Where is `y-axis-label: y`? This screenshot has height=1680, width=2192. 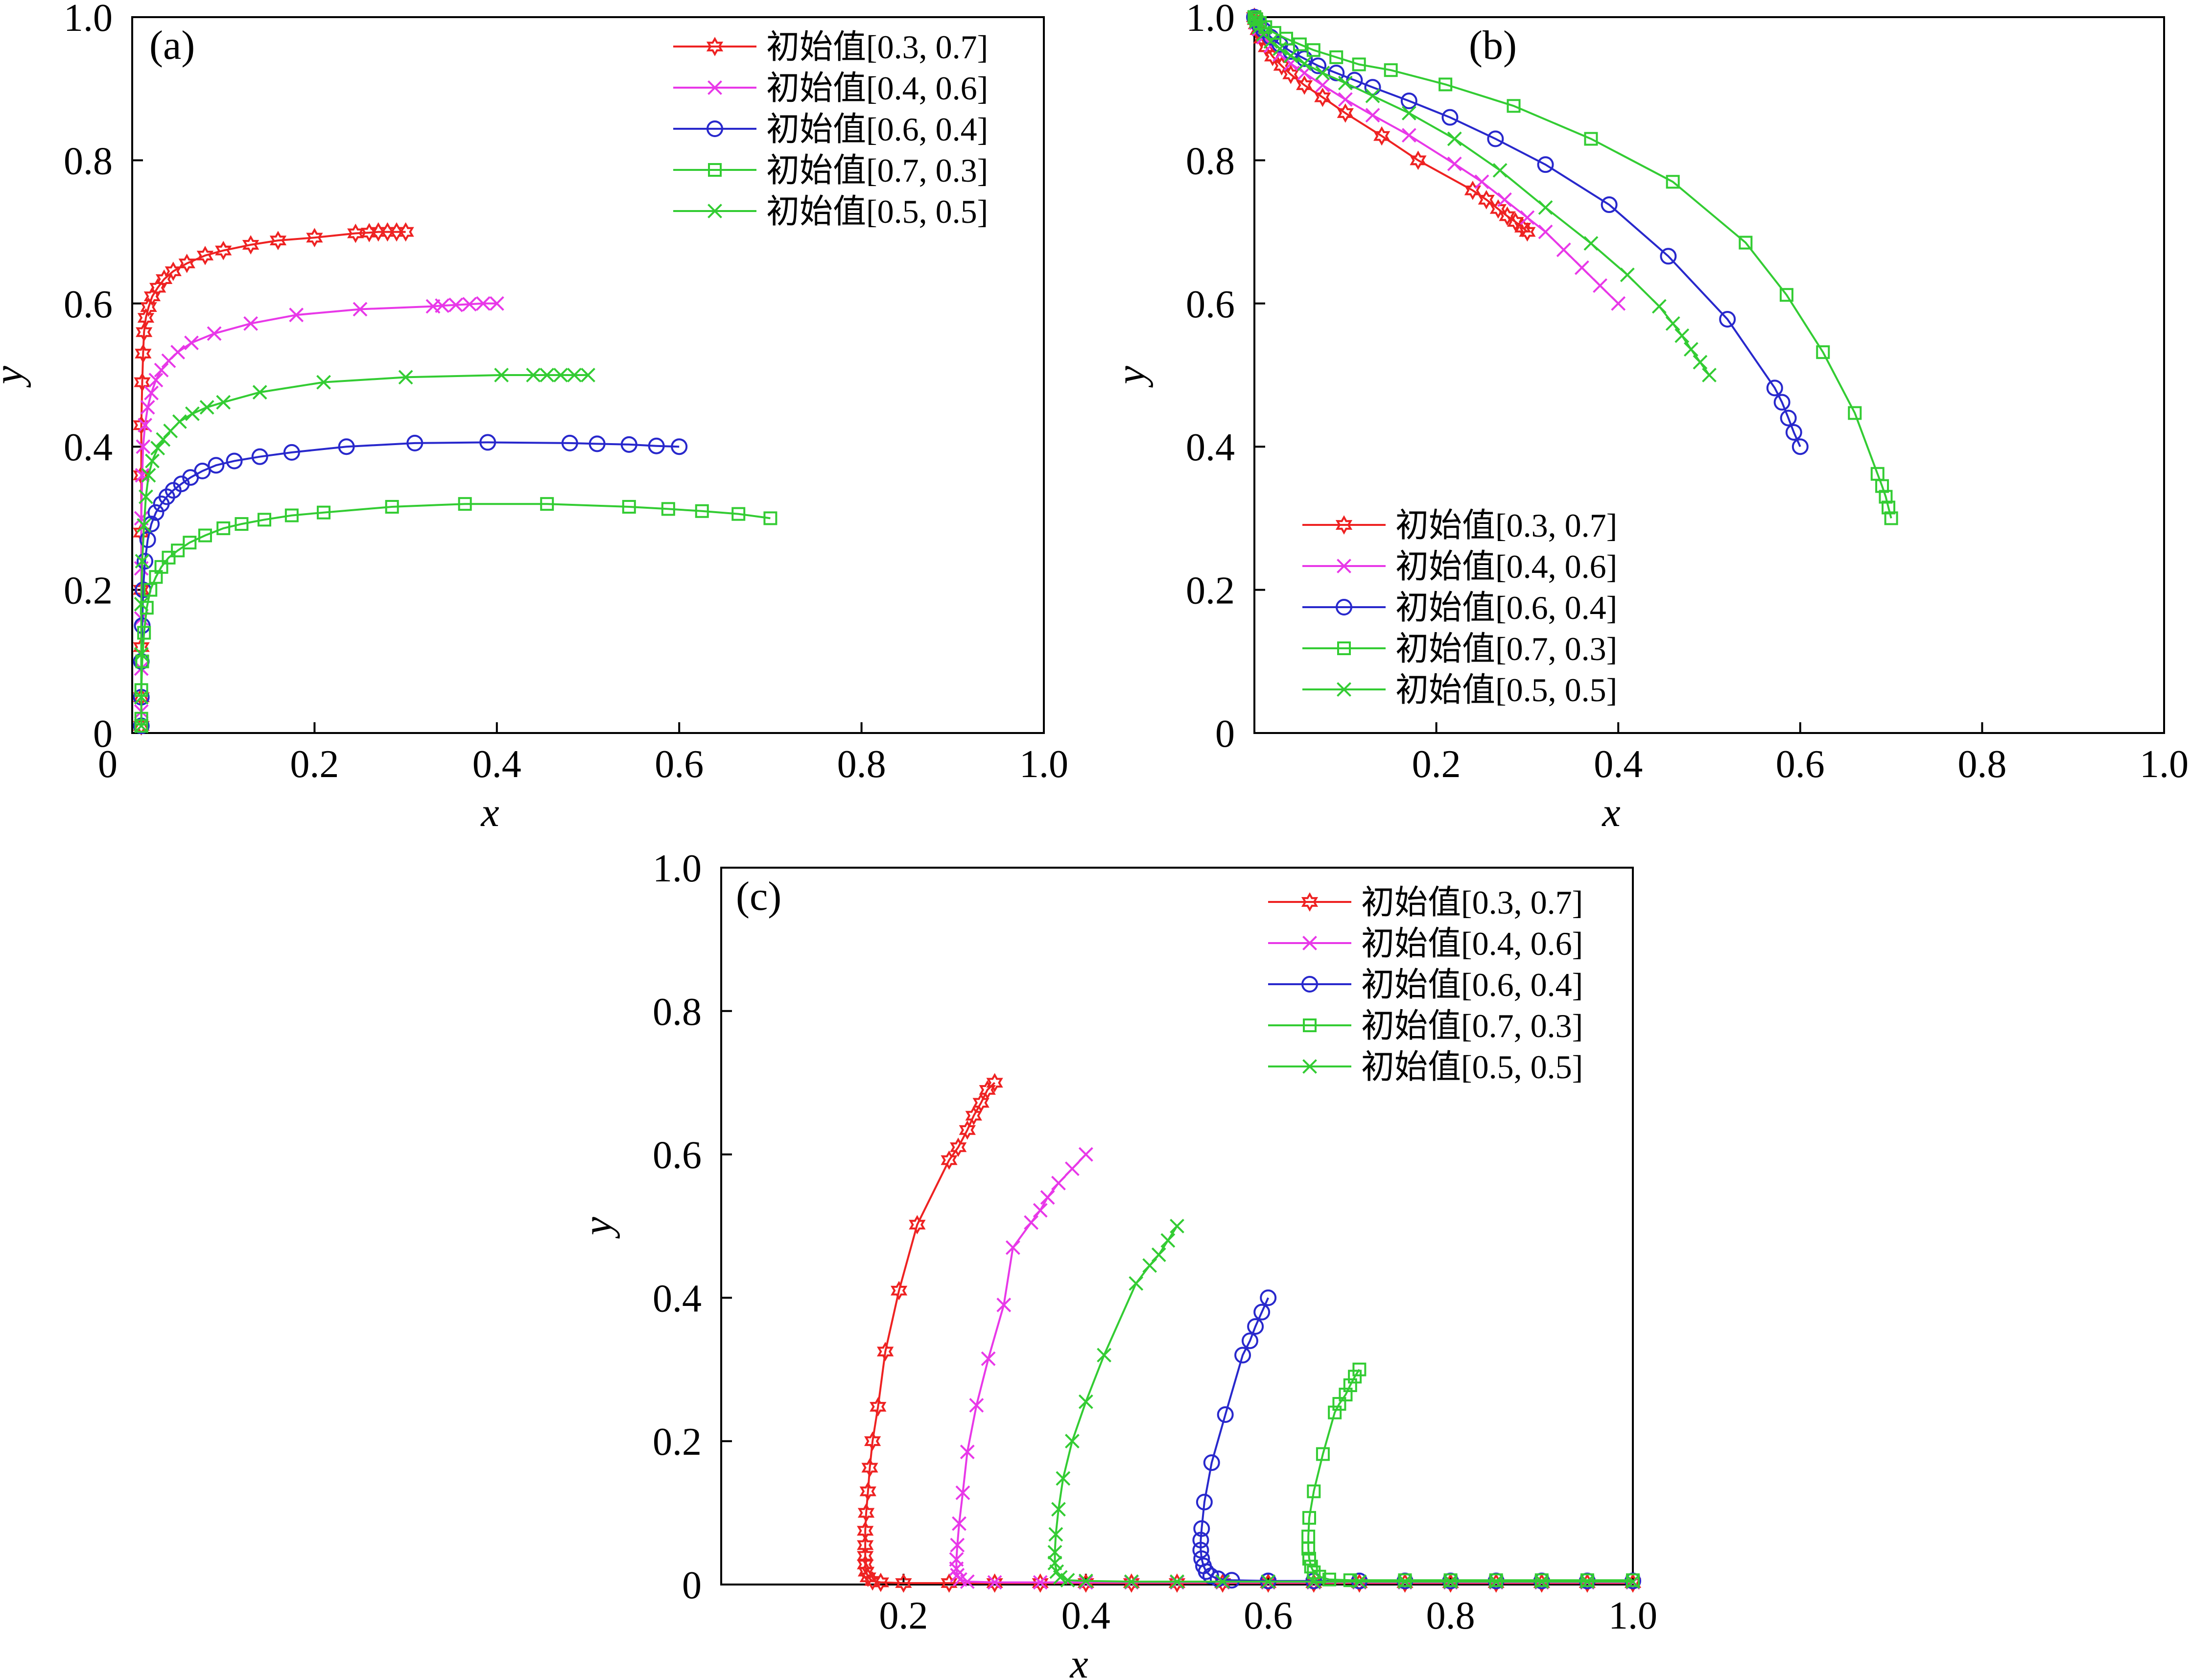 y-axis-label: y is located at coordinates (1131, 377).